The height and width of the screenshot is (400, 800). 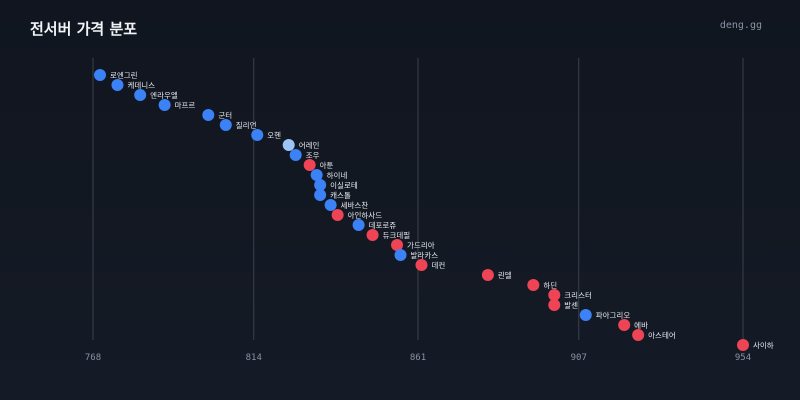 What do you see at coordinates (578, 295) in the screenshot?
I see `point-label: 크리스터` at bounding box center [578, 295].